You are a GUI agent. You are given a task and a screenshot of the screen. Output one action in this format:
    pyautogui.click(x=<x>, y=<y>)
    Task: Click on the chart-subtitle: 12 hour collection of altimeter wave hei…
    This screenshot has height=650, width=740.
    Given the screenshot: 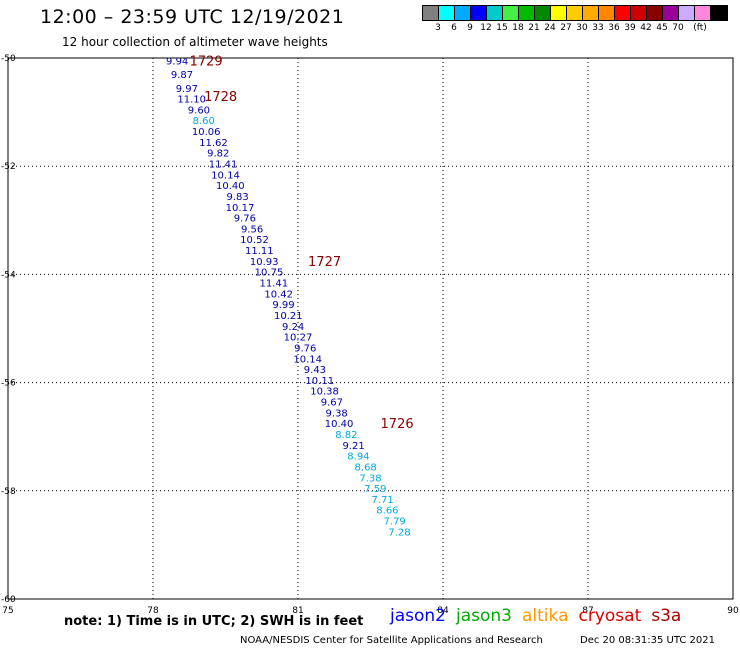 What is the action you would take?
    pyautogui.click(x=195, y=42)
    